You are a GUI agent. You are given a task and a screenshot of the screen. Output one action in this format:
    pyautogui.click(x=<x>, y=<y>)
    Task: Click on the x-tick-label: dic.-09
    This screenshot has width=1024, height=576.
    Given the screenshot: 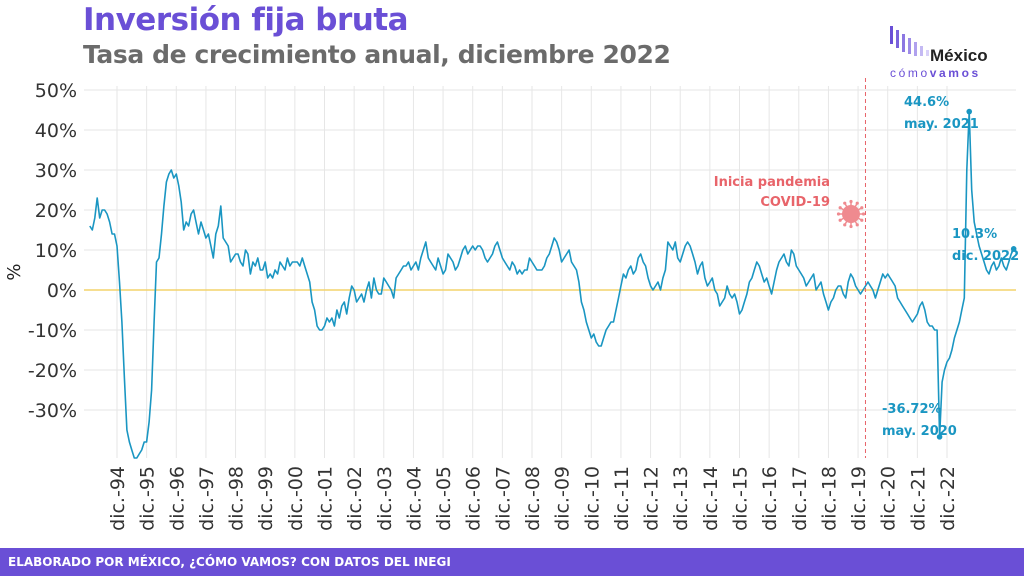 What is the action you would take?
    pyautogui.click(x=563, y=498)
    